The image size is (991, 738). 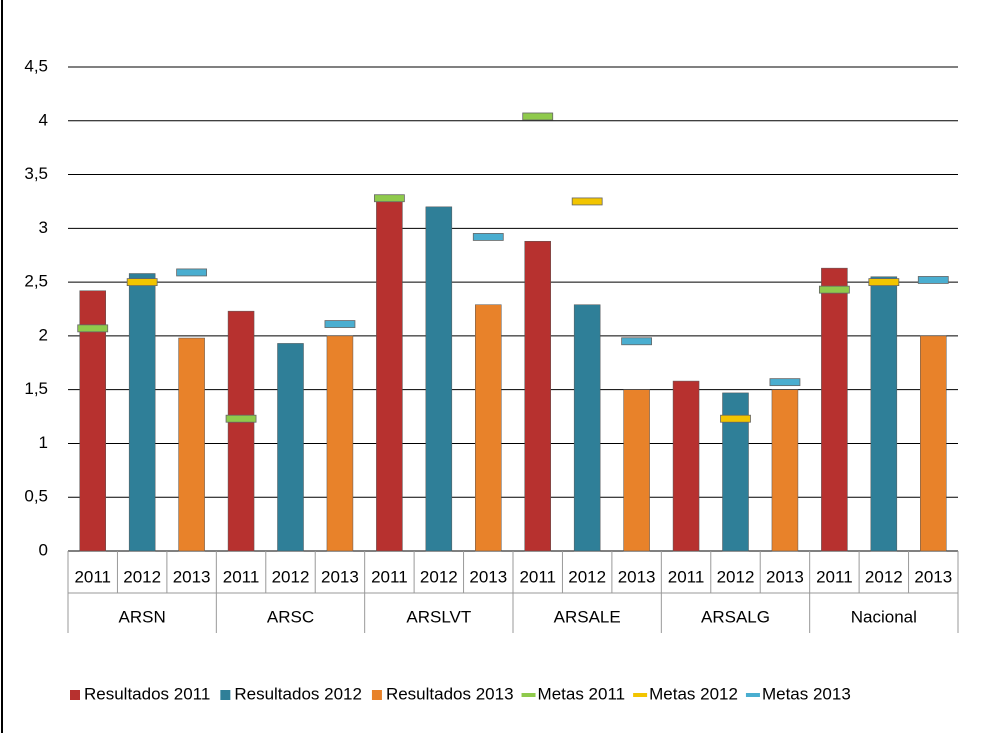 I want to click on legend-label: Resultados 2011, so click(x=147, y=693).